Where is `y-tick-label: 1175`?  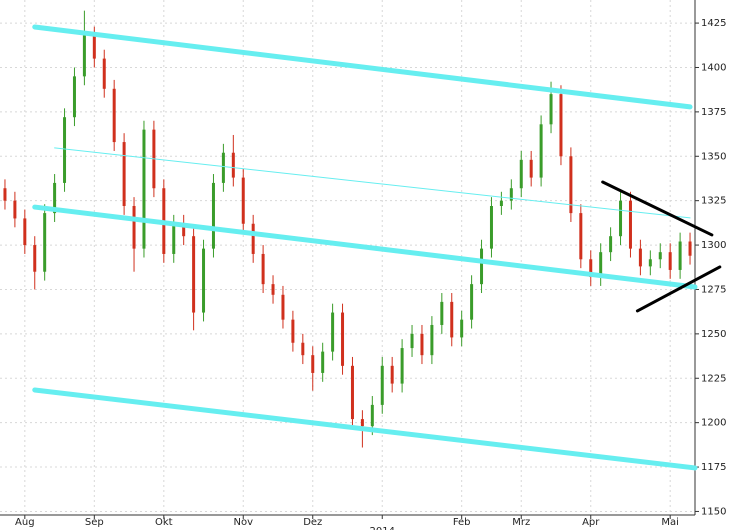 y-tick-label: 1175 is located at coordinates (713, 467).